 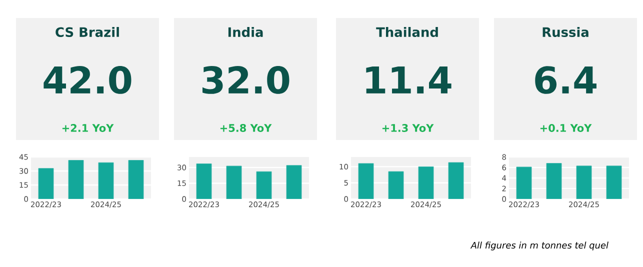 I want to click on text: +2.1 YoY, so click(x=88, y=128).